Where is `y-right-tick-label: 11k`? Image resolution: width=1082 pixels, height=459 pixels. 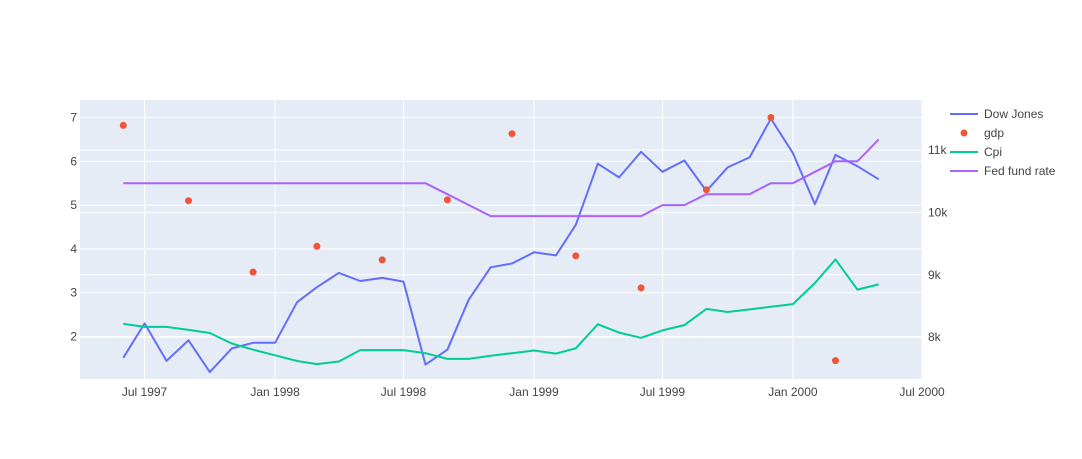
y-right-tick-label: 11k is located at coordinates (937, 150).